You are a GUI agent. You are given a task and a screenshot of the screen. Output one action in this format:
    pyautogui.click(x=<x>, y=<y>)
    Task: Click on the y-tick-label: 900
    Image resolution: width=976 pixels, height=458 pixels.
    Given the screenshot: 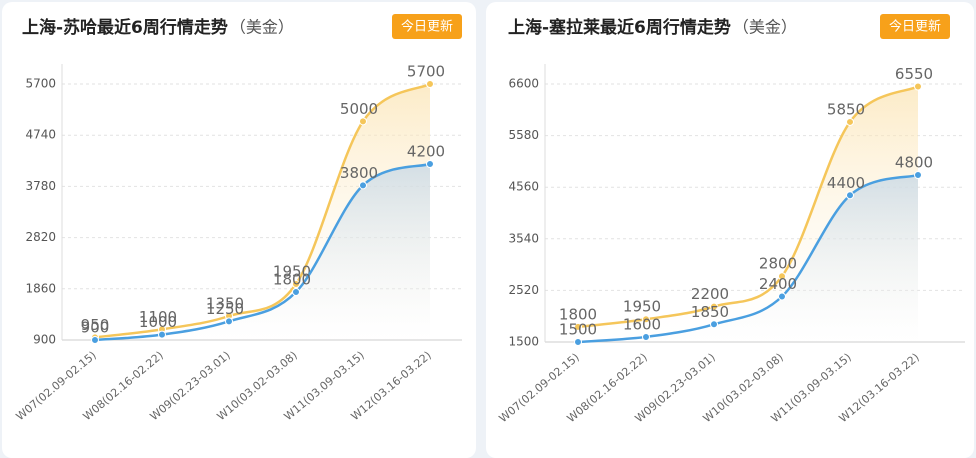 What is the action you would take?
    pyautogui.click(x=44, y=340)
    